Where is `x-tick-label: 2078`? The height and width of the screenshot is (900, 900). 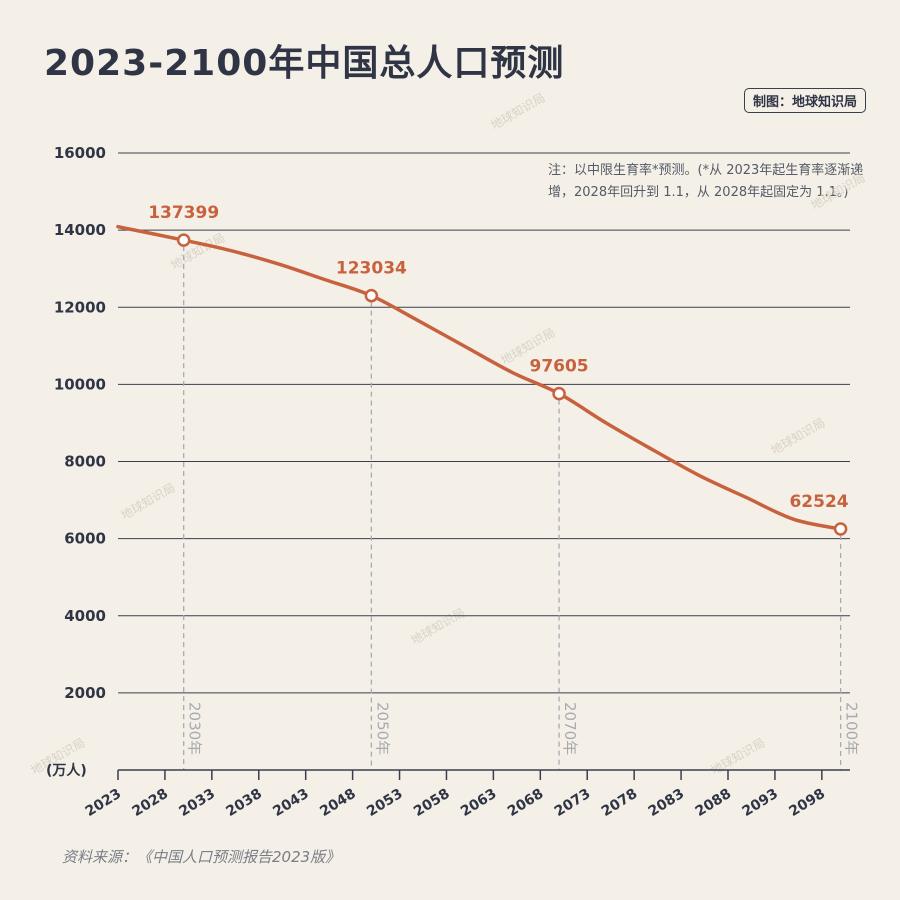 x-tick-label: 2078 is located at coordinates (620, 803).